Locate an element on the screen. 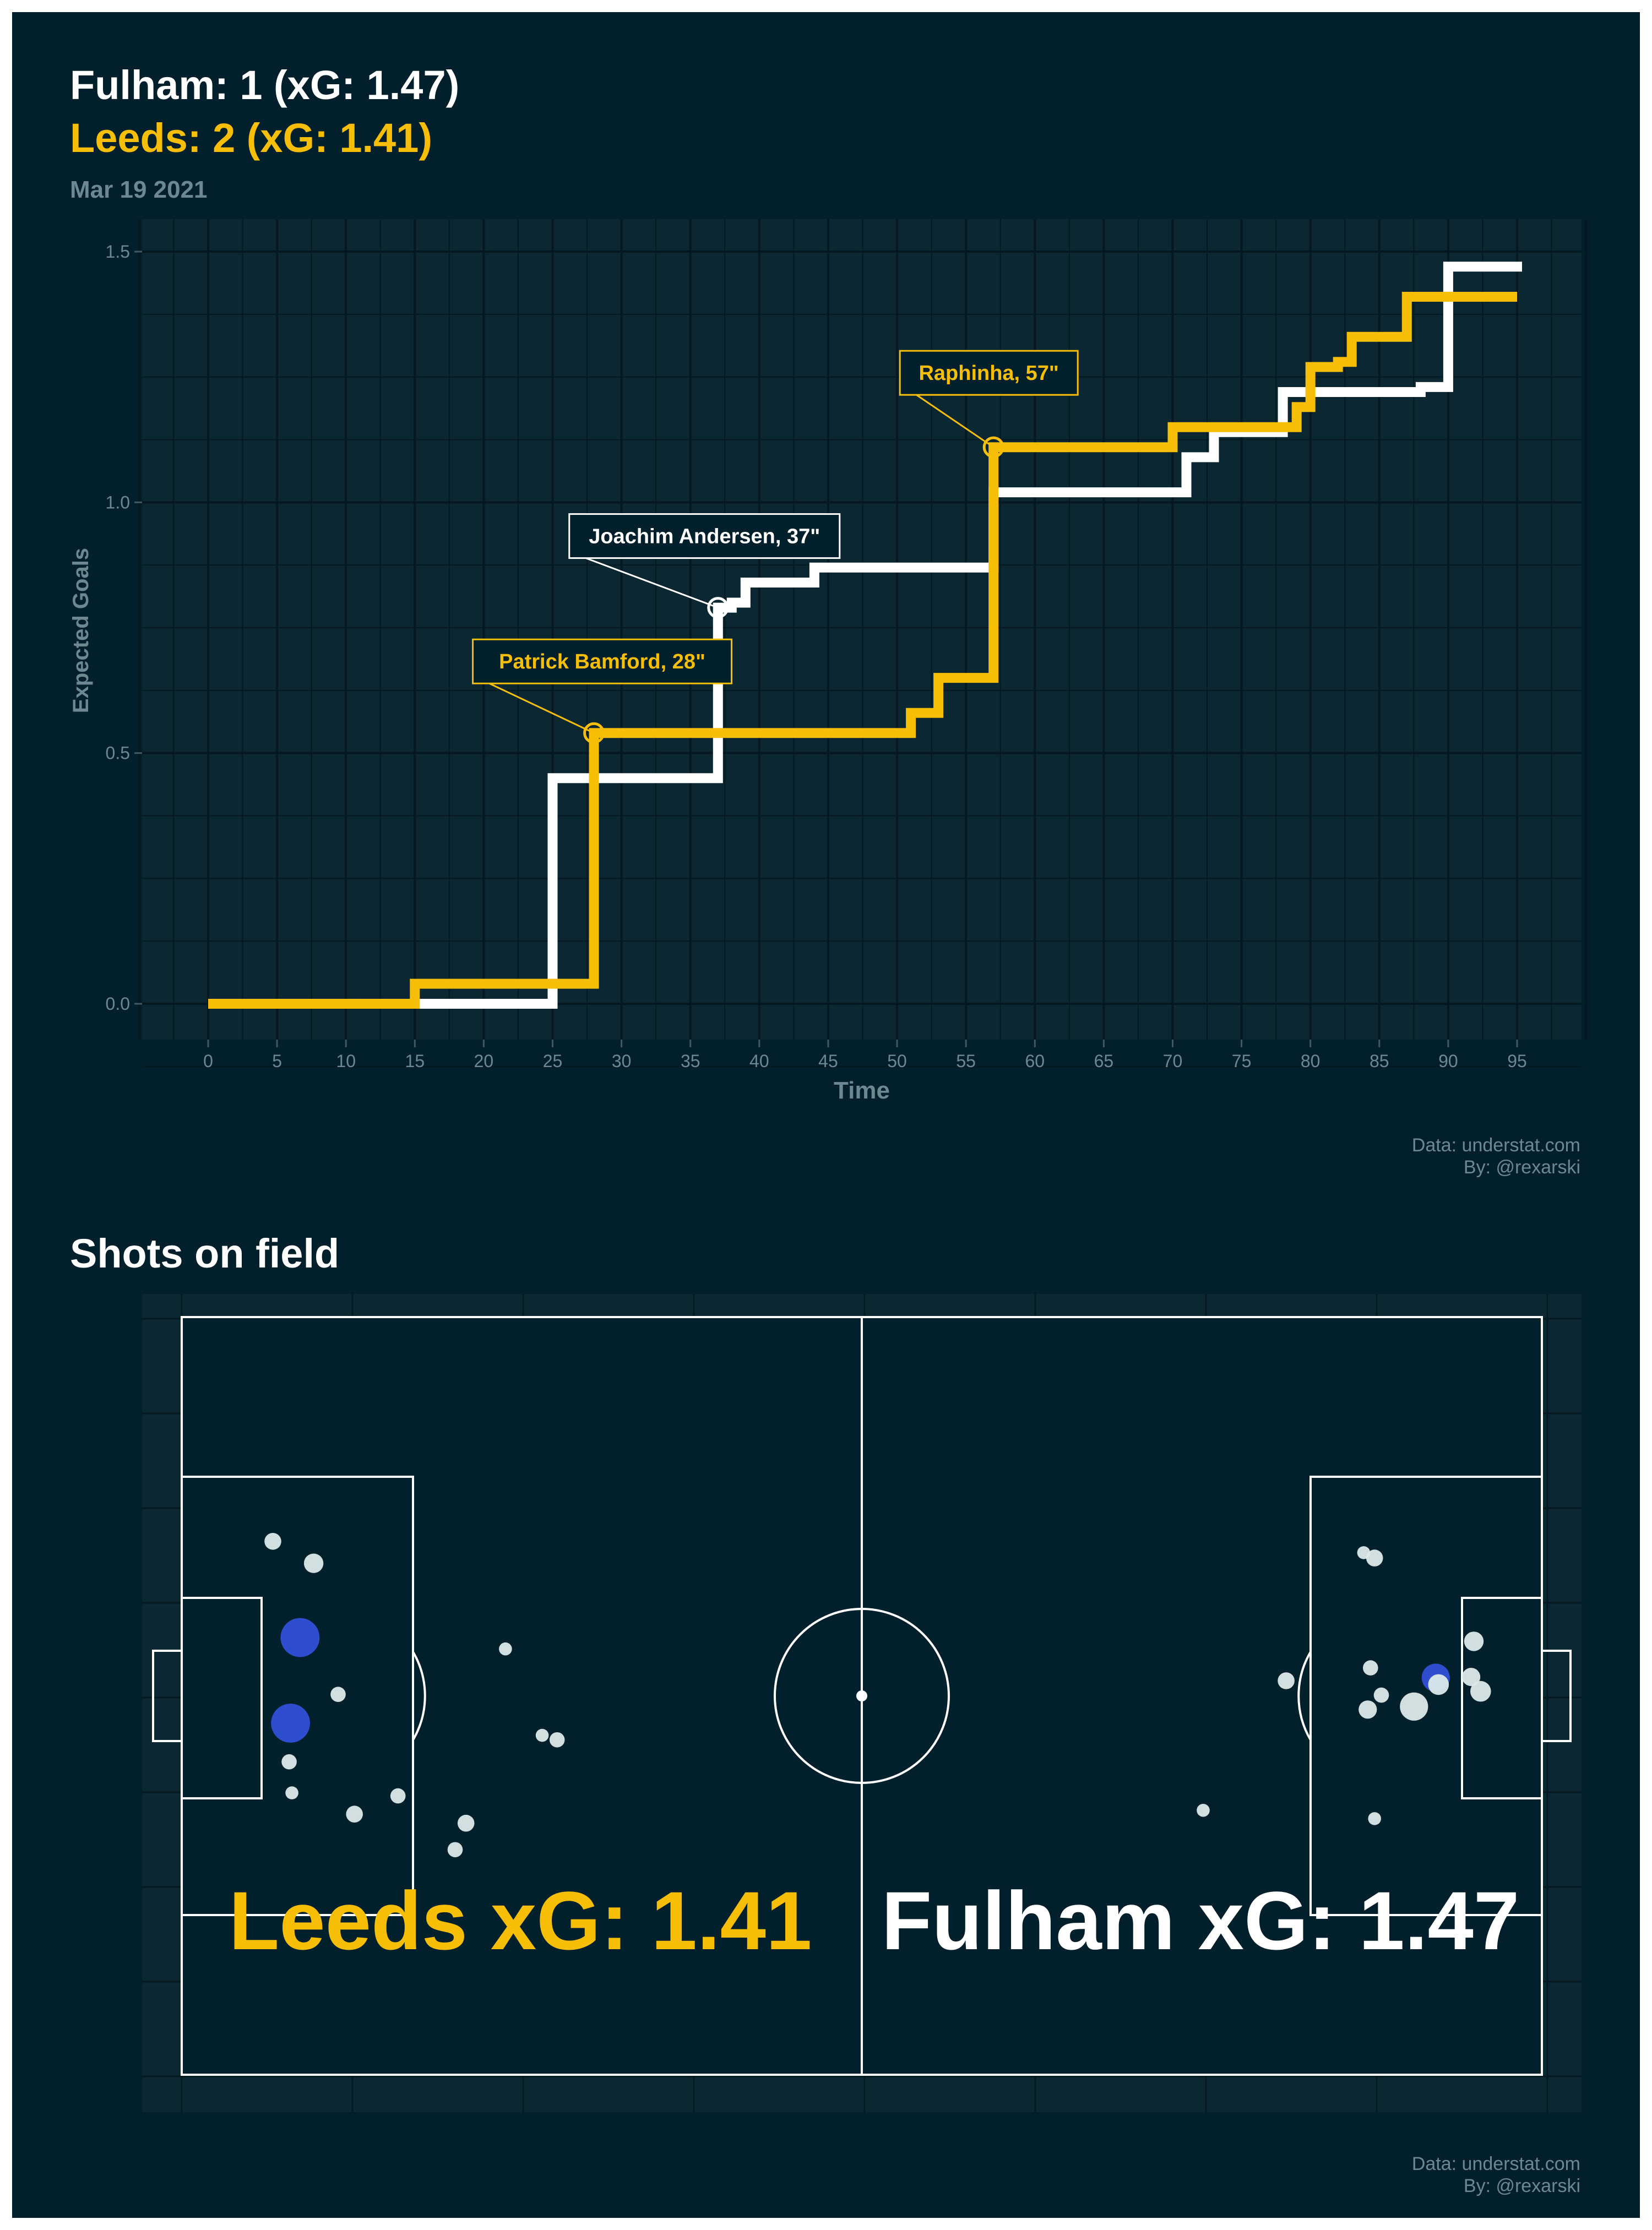 The image size is (1652, 2230). center-circle is located at coordinates (862, 1696).